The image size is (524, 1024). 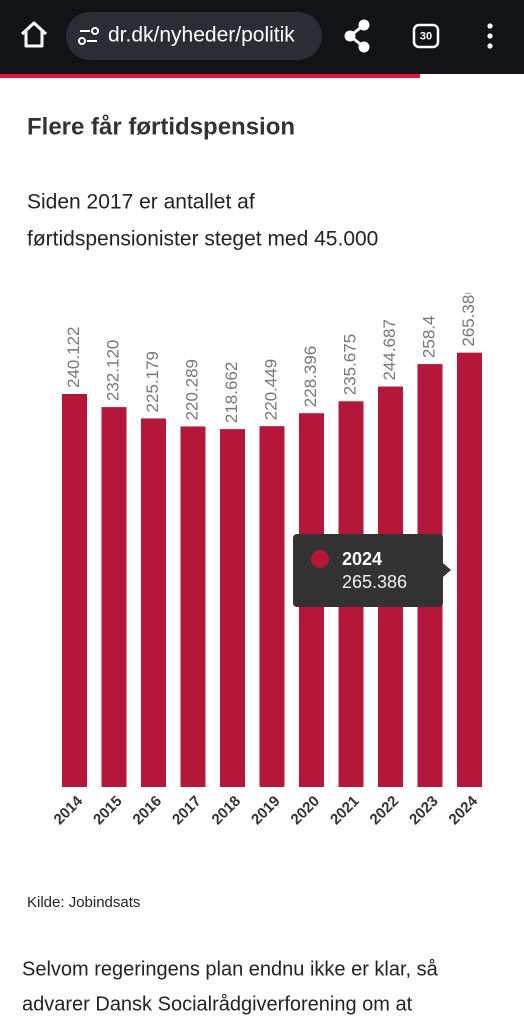 What do you see at coordinates (368, 570) in the screenshot?
I see `tooltip-box` at bounding box center [368, 570].